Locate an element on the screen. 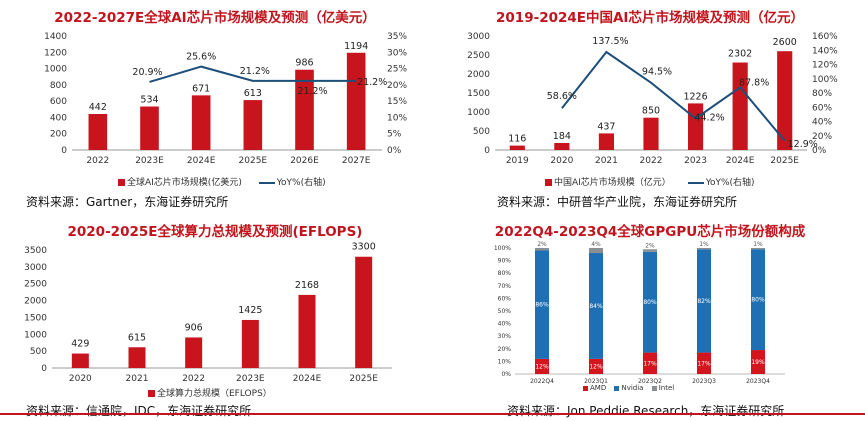  bar-data-label: 2600 is located at coordinates (785, 42).